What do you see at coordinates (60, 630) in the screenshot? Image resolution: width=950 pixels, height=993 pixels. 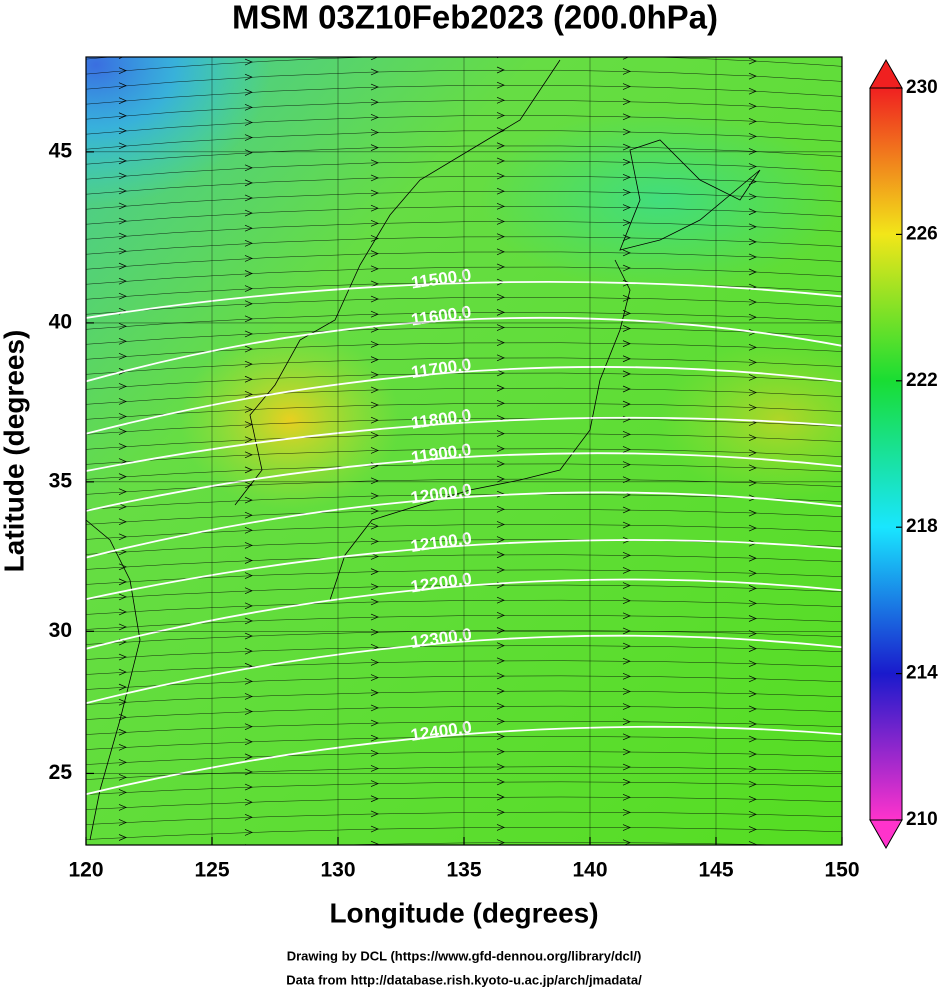 I see `y-tick-label: 30` at bounding box center [60, 630].